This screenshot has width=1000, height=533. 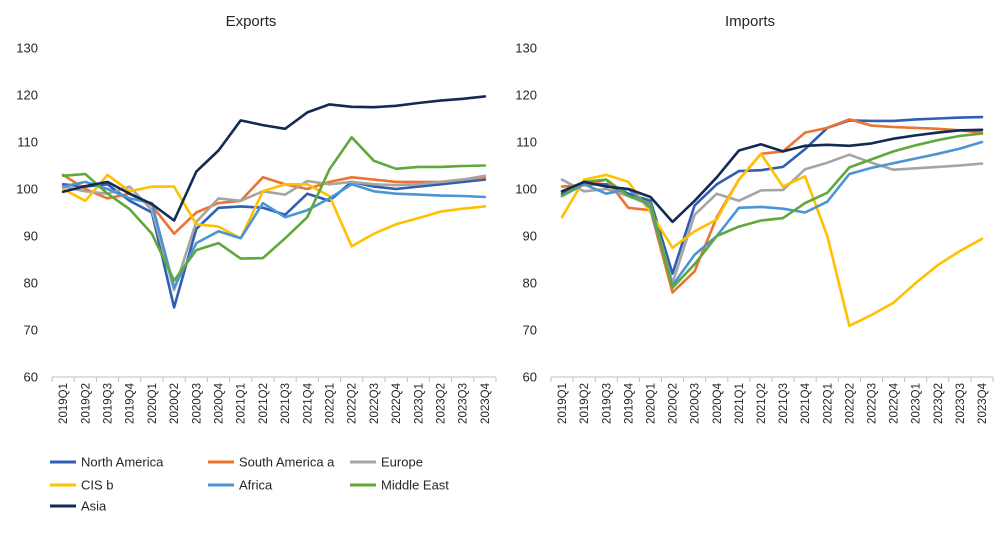 I want to click on exports-xtick-2021q2: 2021Q2, so click(x=264, y=403).